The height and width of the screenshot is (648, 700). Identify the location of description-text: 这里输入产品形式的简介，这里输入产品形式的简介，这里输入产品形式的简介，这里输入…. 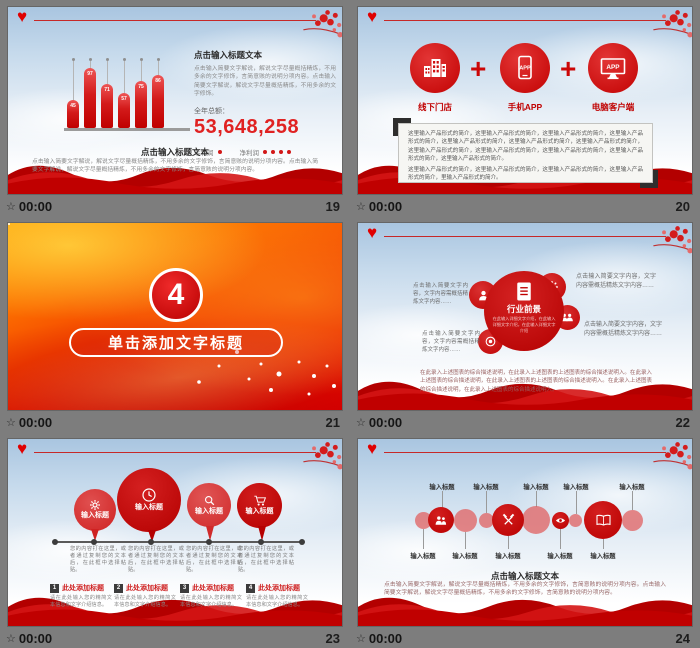
(525, 153).